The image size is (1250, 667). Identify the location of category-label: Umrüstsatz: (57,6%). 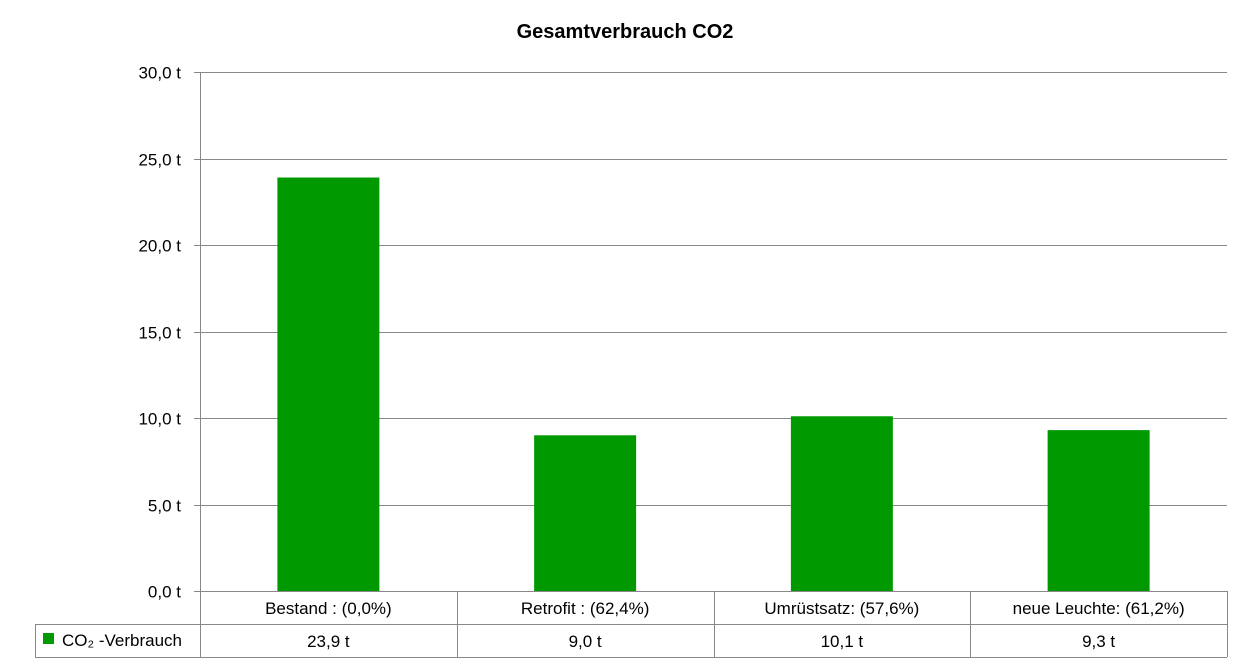
(841, 608).